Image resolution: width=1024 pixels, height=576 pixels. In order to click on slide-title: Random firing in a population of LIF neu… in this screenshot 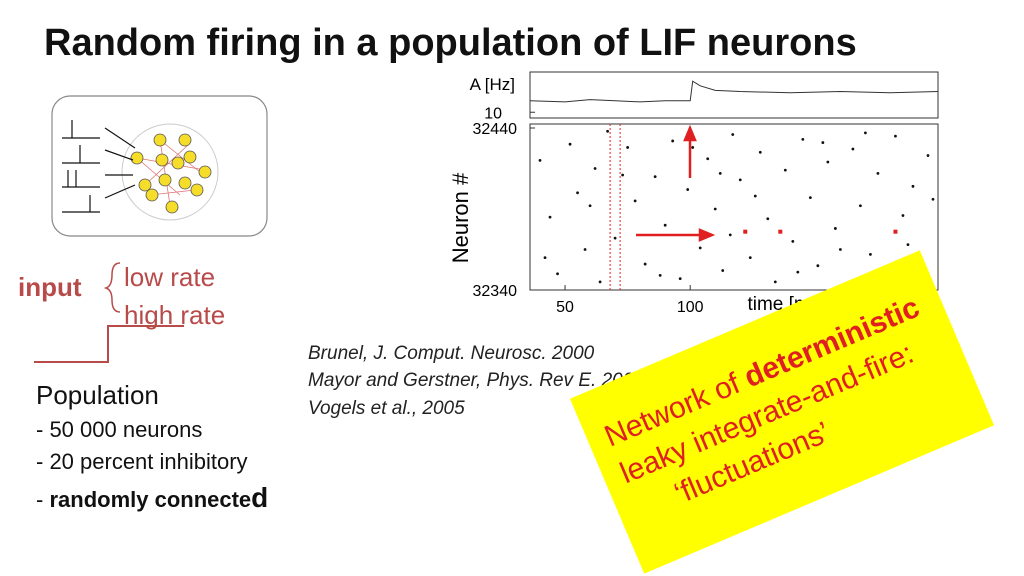, I will do `click(450, 43)`.